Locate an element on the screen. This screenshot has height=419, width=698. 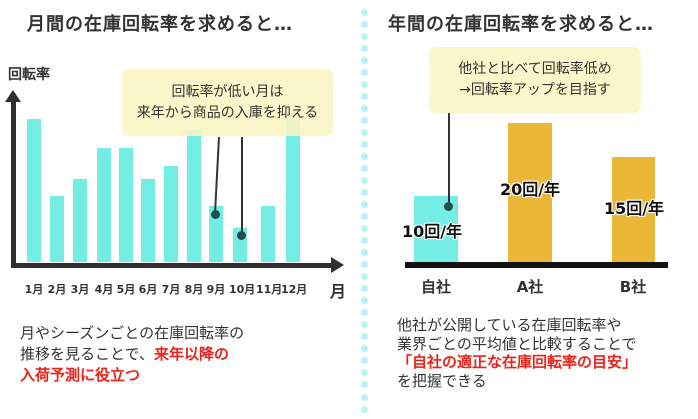
annual-description-line2: 業界ごとの平均値と比較することで is located at coordinates (517, 343).